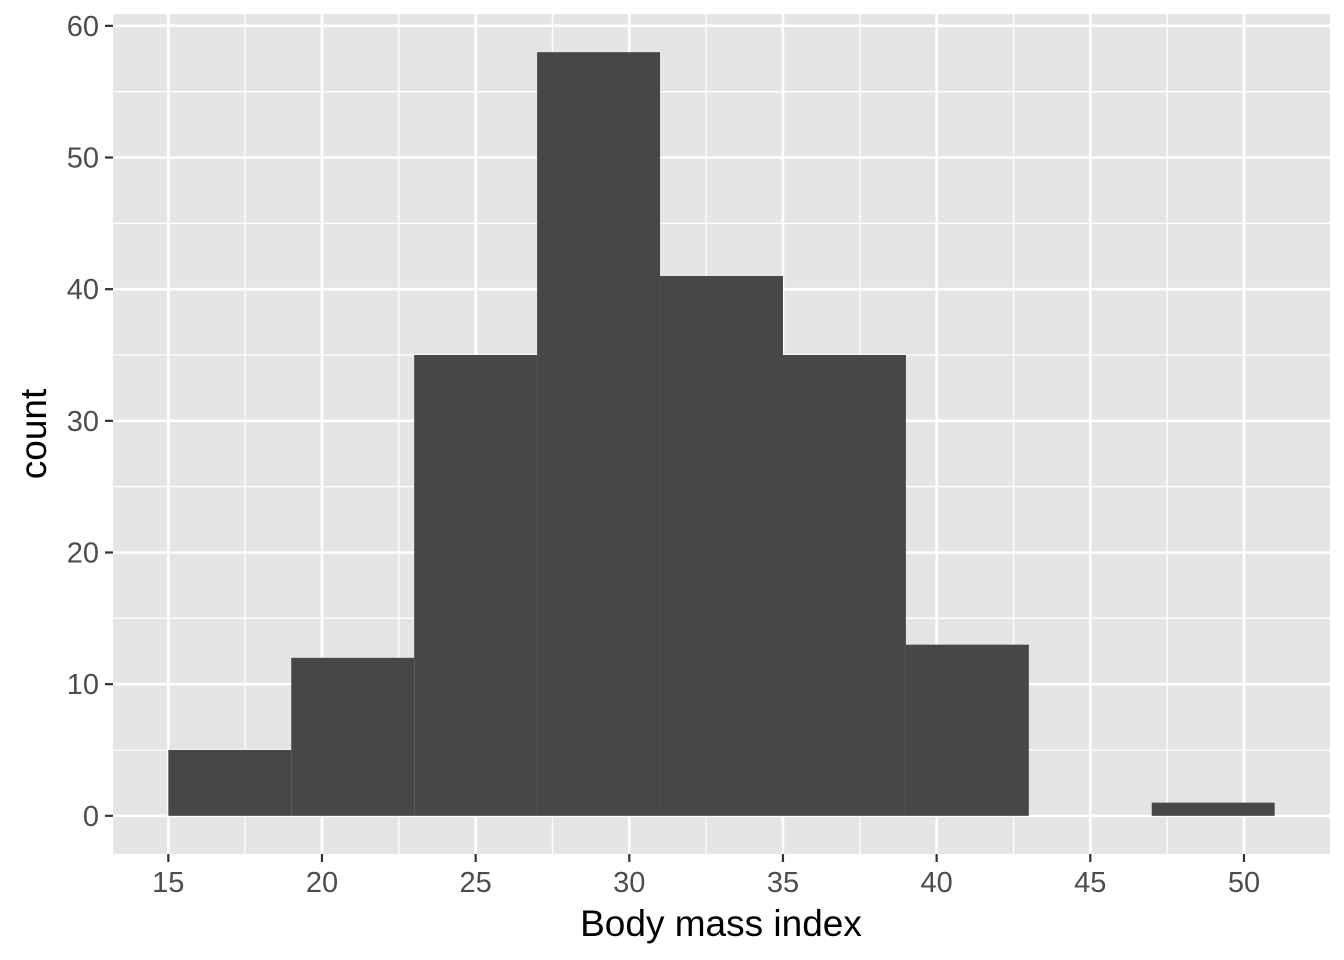 This screenshot has height=960, width=1344. What do you see at coordinates (721, 923) in the screenshot?
I see `x-axis-title: Body mass index` at bounding box center [721, 923].